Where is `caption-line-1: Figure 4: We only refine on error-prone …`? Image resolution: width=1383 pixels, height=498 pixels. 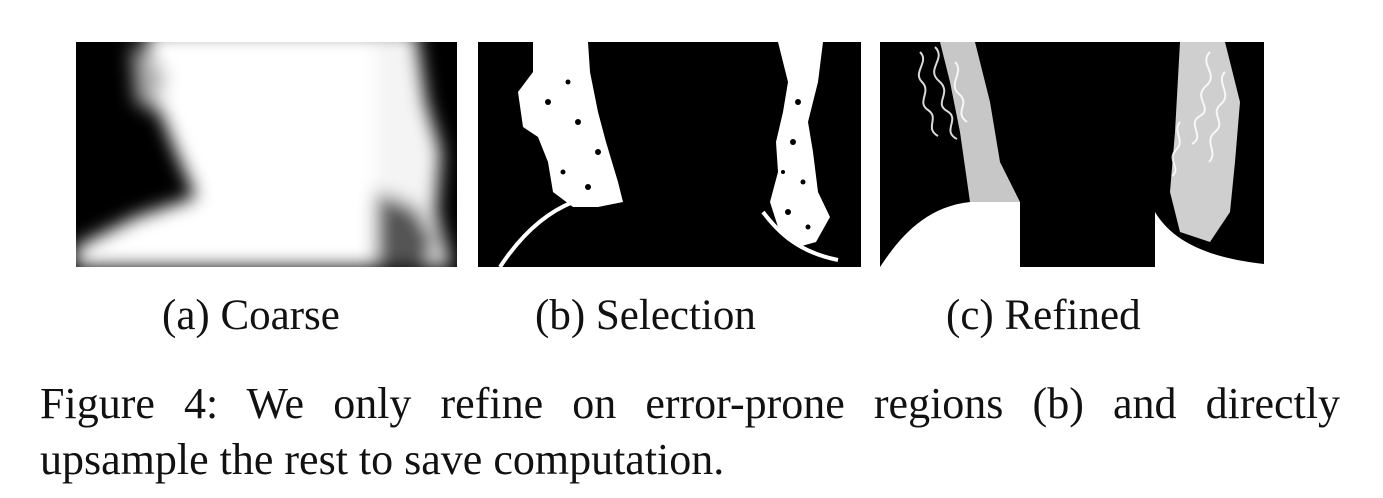 caption-line-1: Figure 4: We only refine on error-prone … is located at coordinates (690, 403).